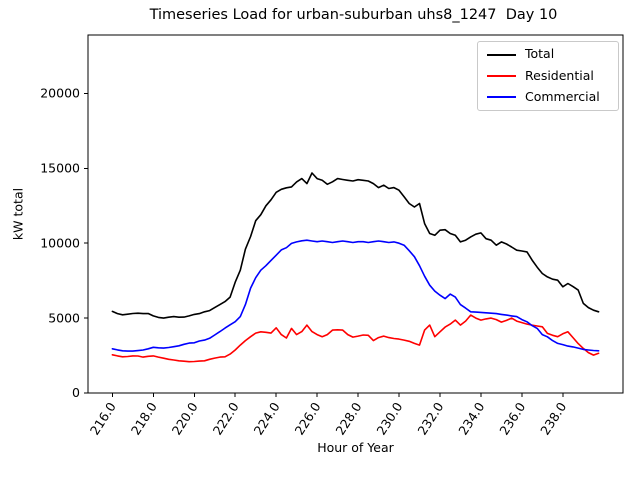 The width and height of the screenshot is (640, 480). I want to click on x-tick-label: 228.0, so click(348, 418).